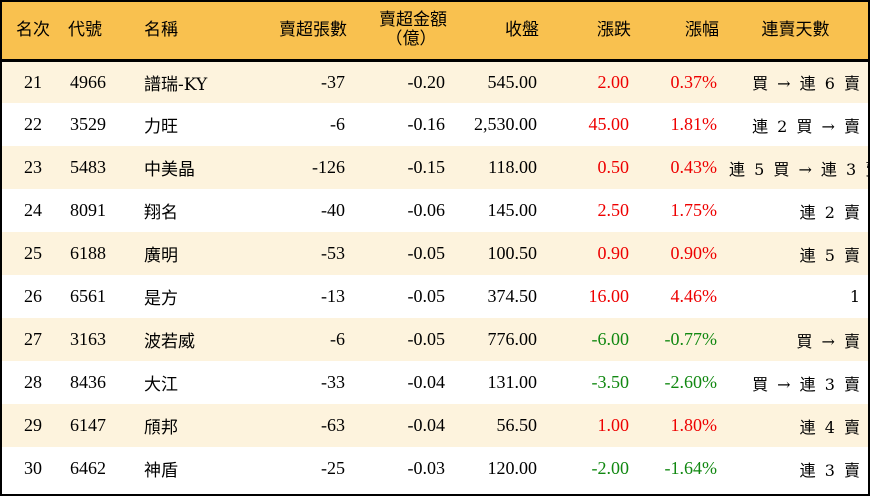 This screenshot has width=870, height=496. Describe the element at coordinates (33, 253) in the screenshot. I see `rank-cell: 25` at that location.